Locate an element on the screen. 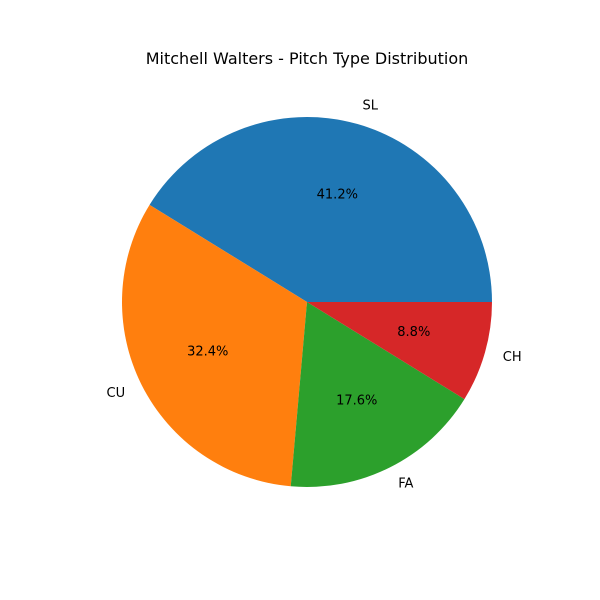 This screenshot has height=600, width=600. category-label-fa: FA is located at coordinates (405, 483).